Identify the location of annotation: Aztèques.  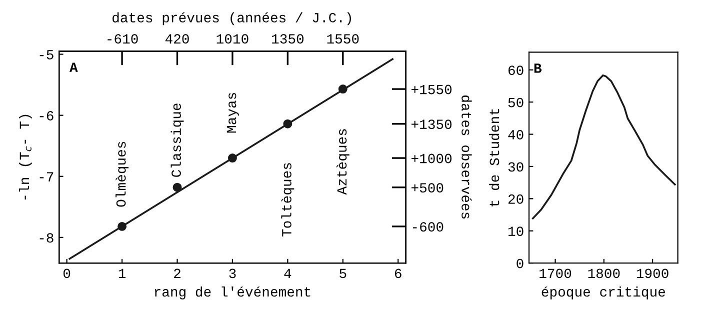
(343, 162).